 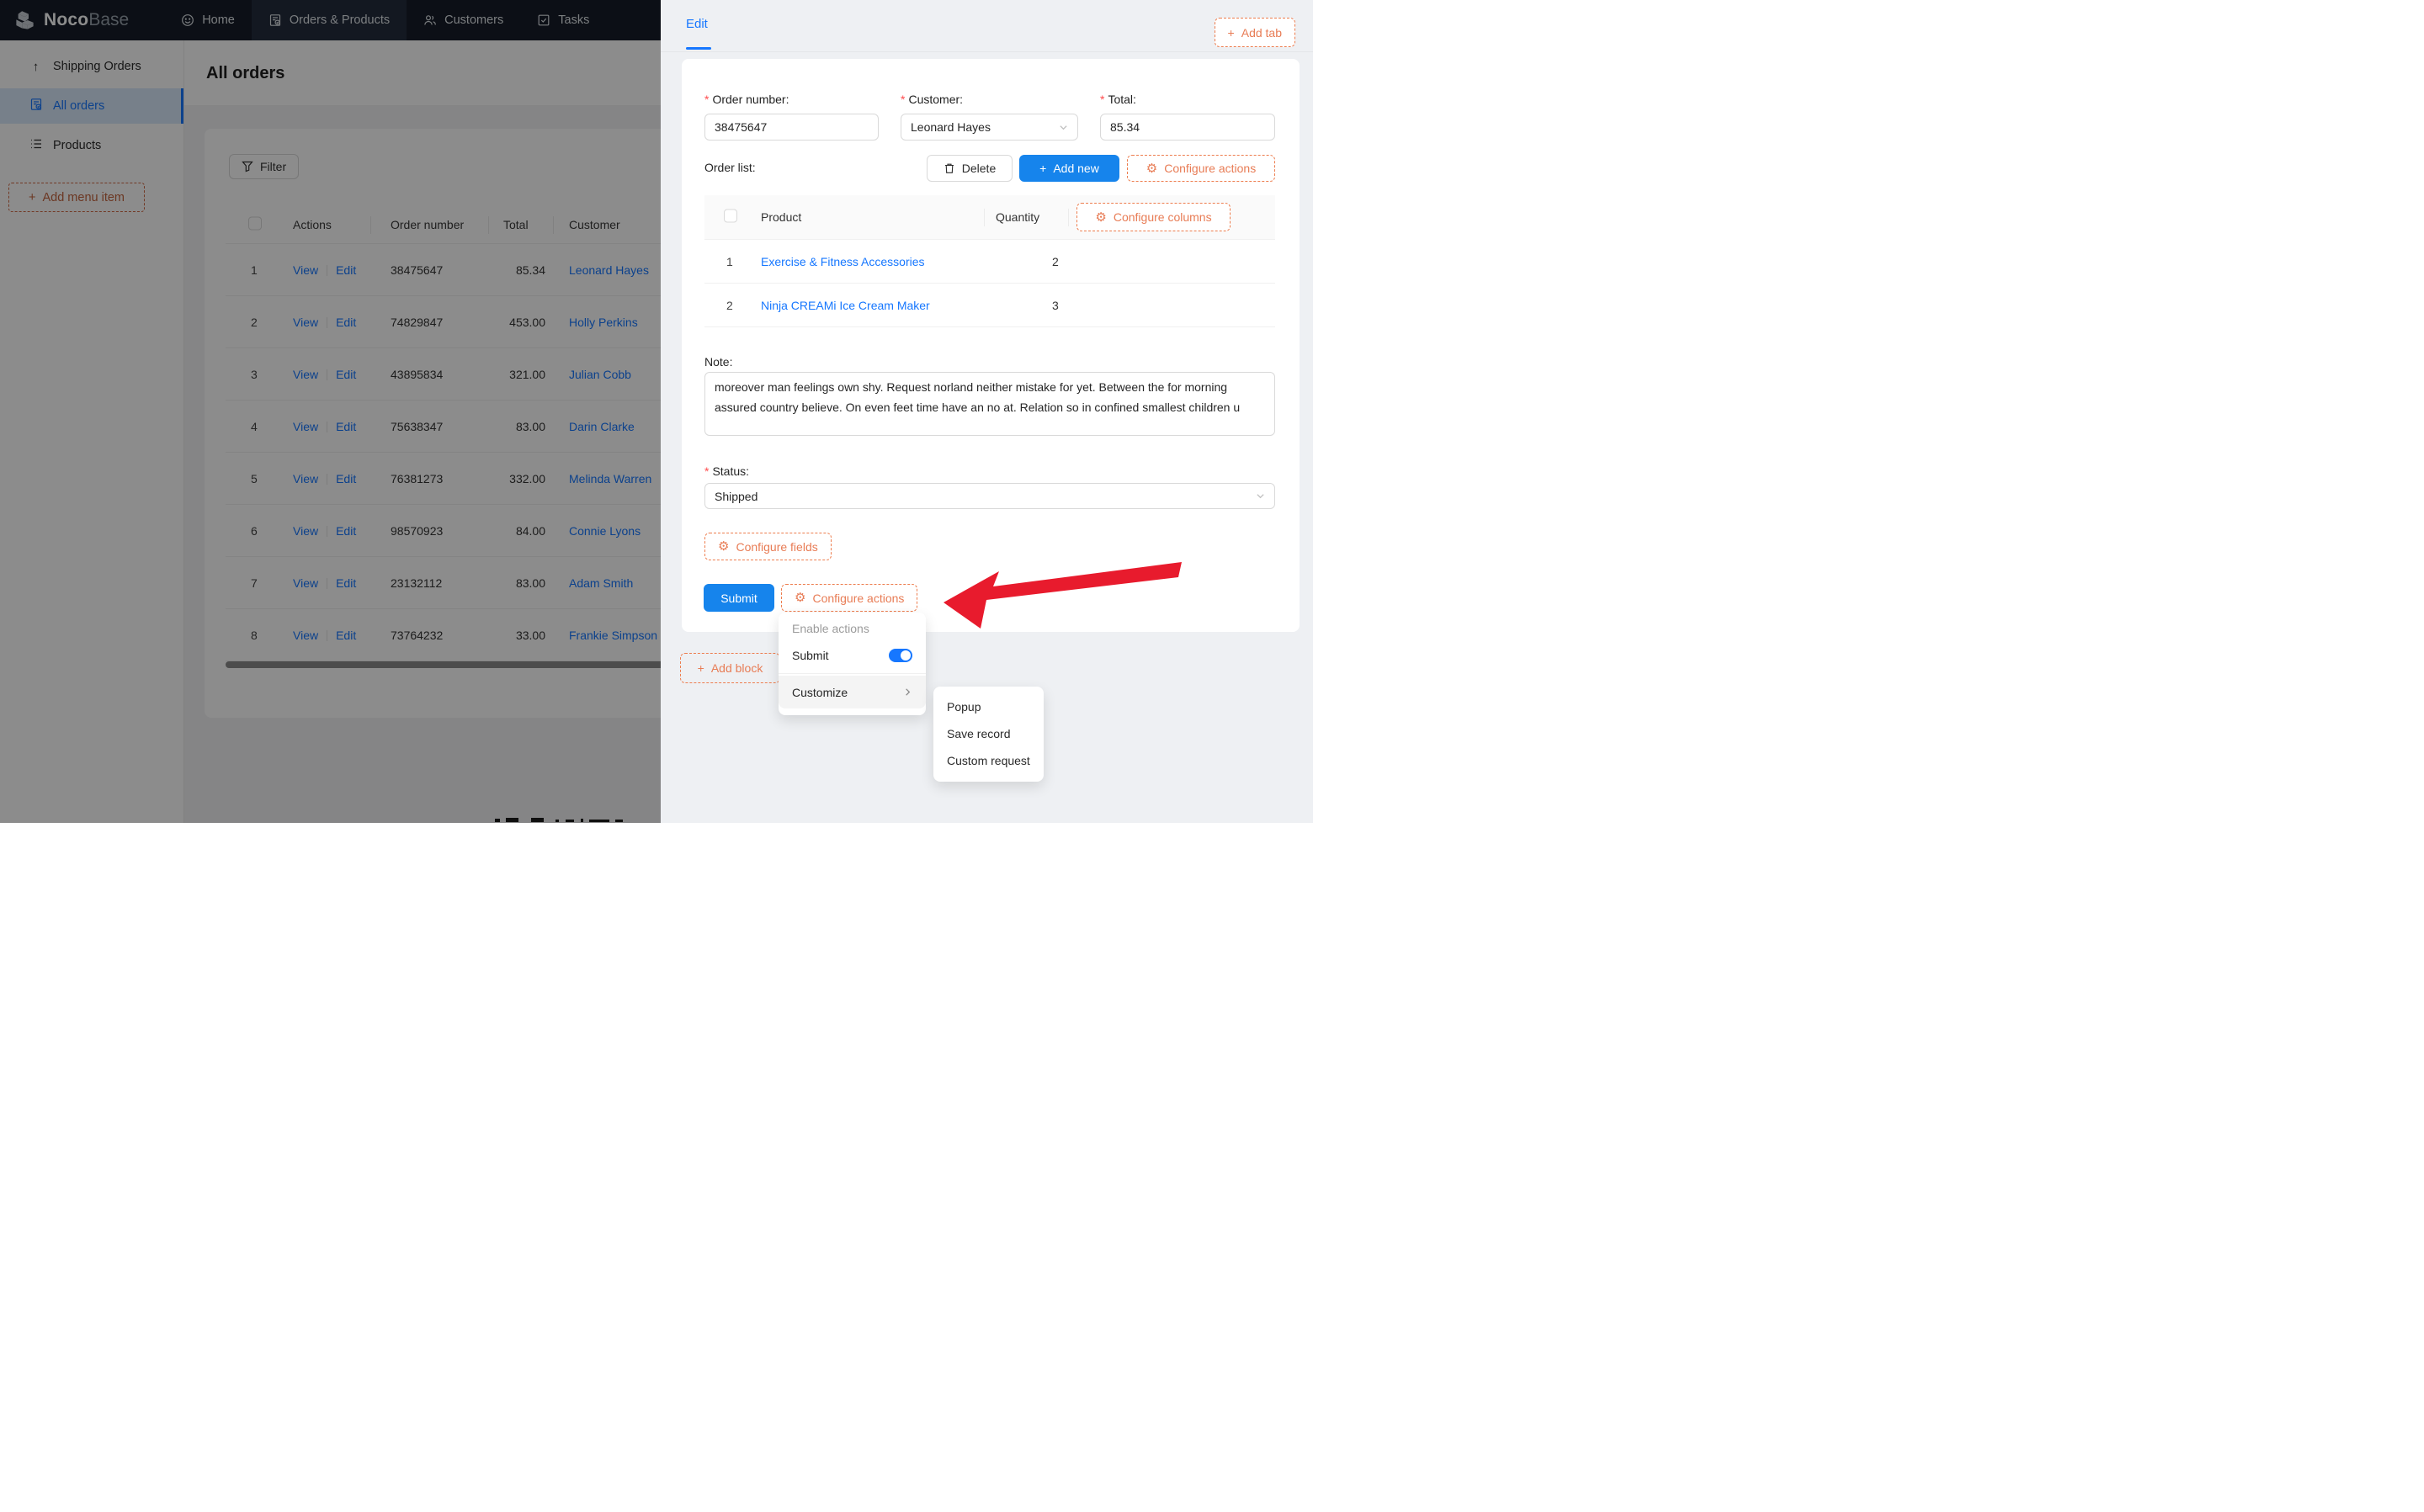 I want to click on product-link: Ninja CREAMi Ice Cream Maker, so click(x=845, y=305).